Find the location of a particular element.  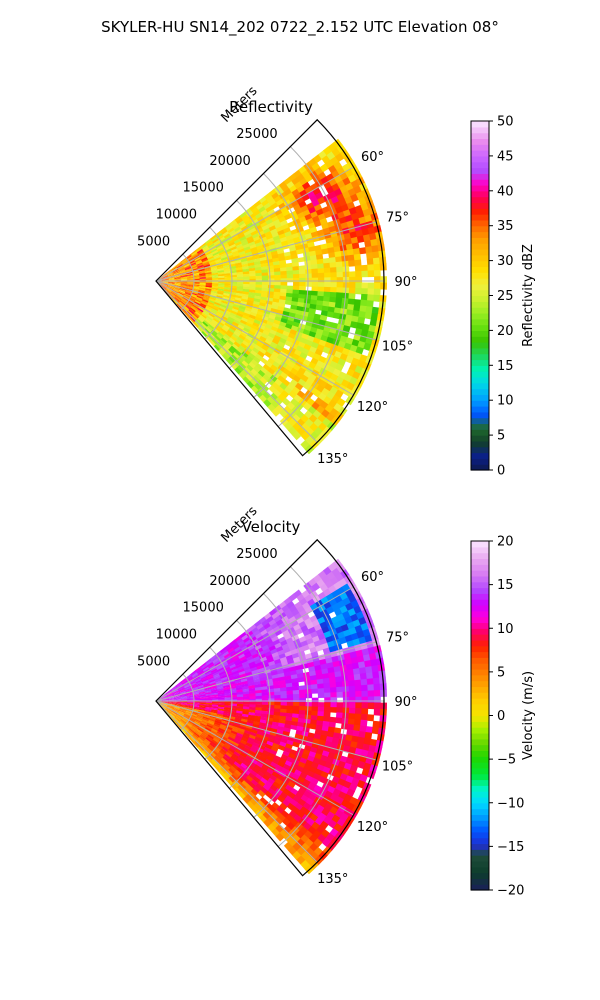

colorbar-tick-label: 25 is located at coordinates (505, 296).